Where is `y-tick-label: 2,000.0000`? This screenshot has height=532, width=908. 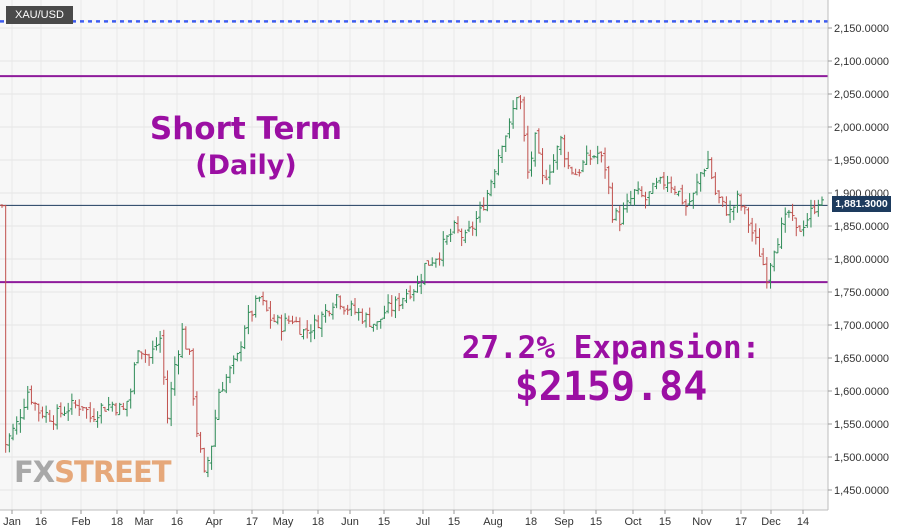 y-tick-label: 2,000.0000 is located at coordinates (861, 128).